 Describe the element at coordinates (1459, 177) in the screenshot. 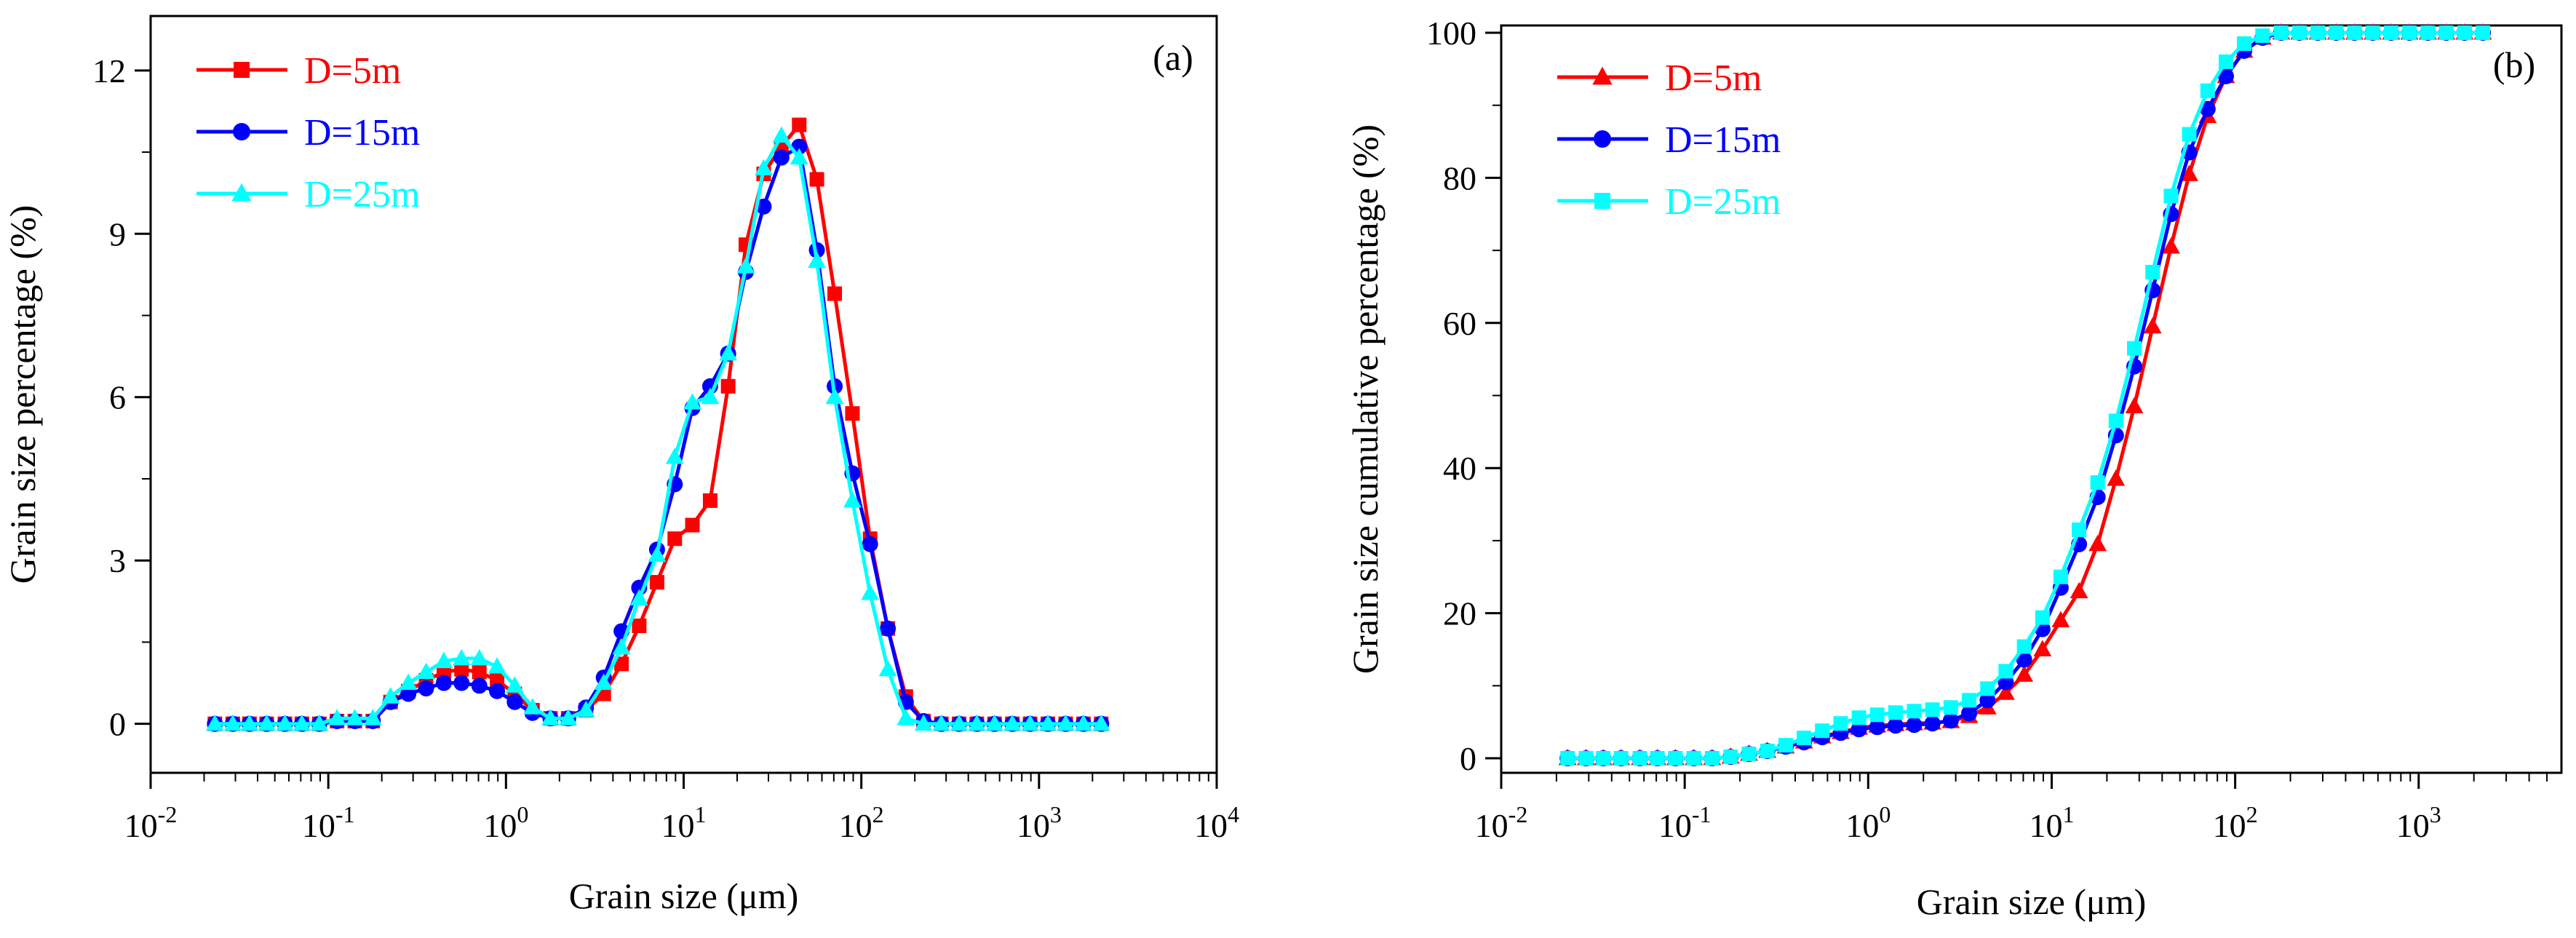

I see `y-tick-label: 80` at that location.